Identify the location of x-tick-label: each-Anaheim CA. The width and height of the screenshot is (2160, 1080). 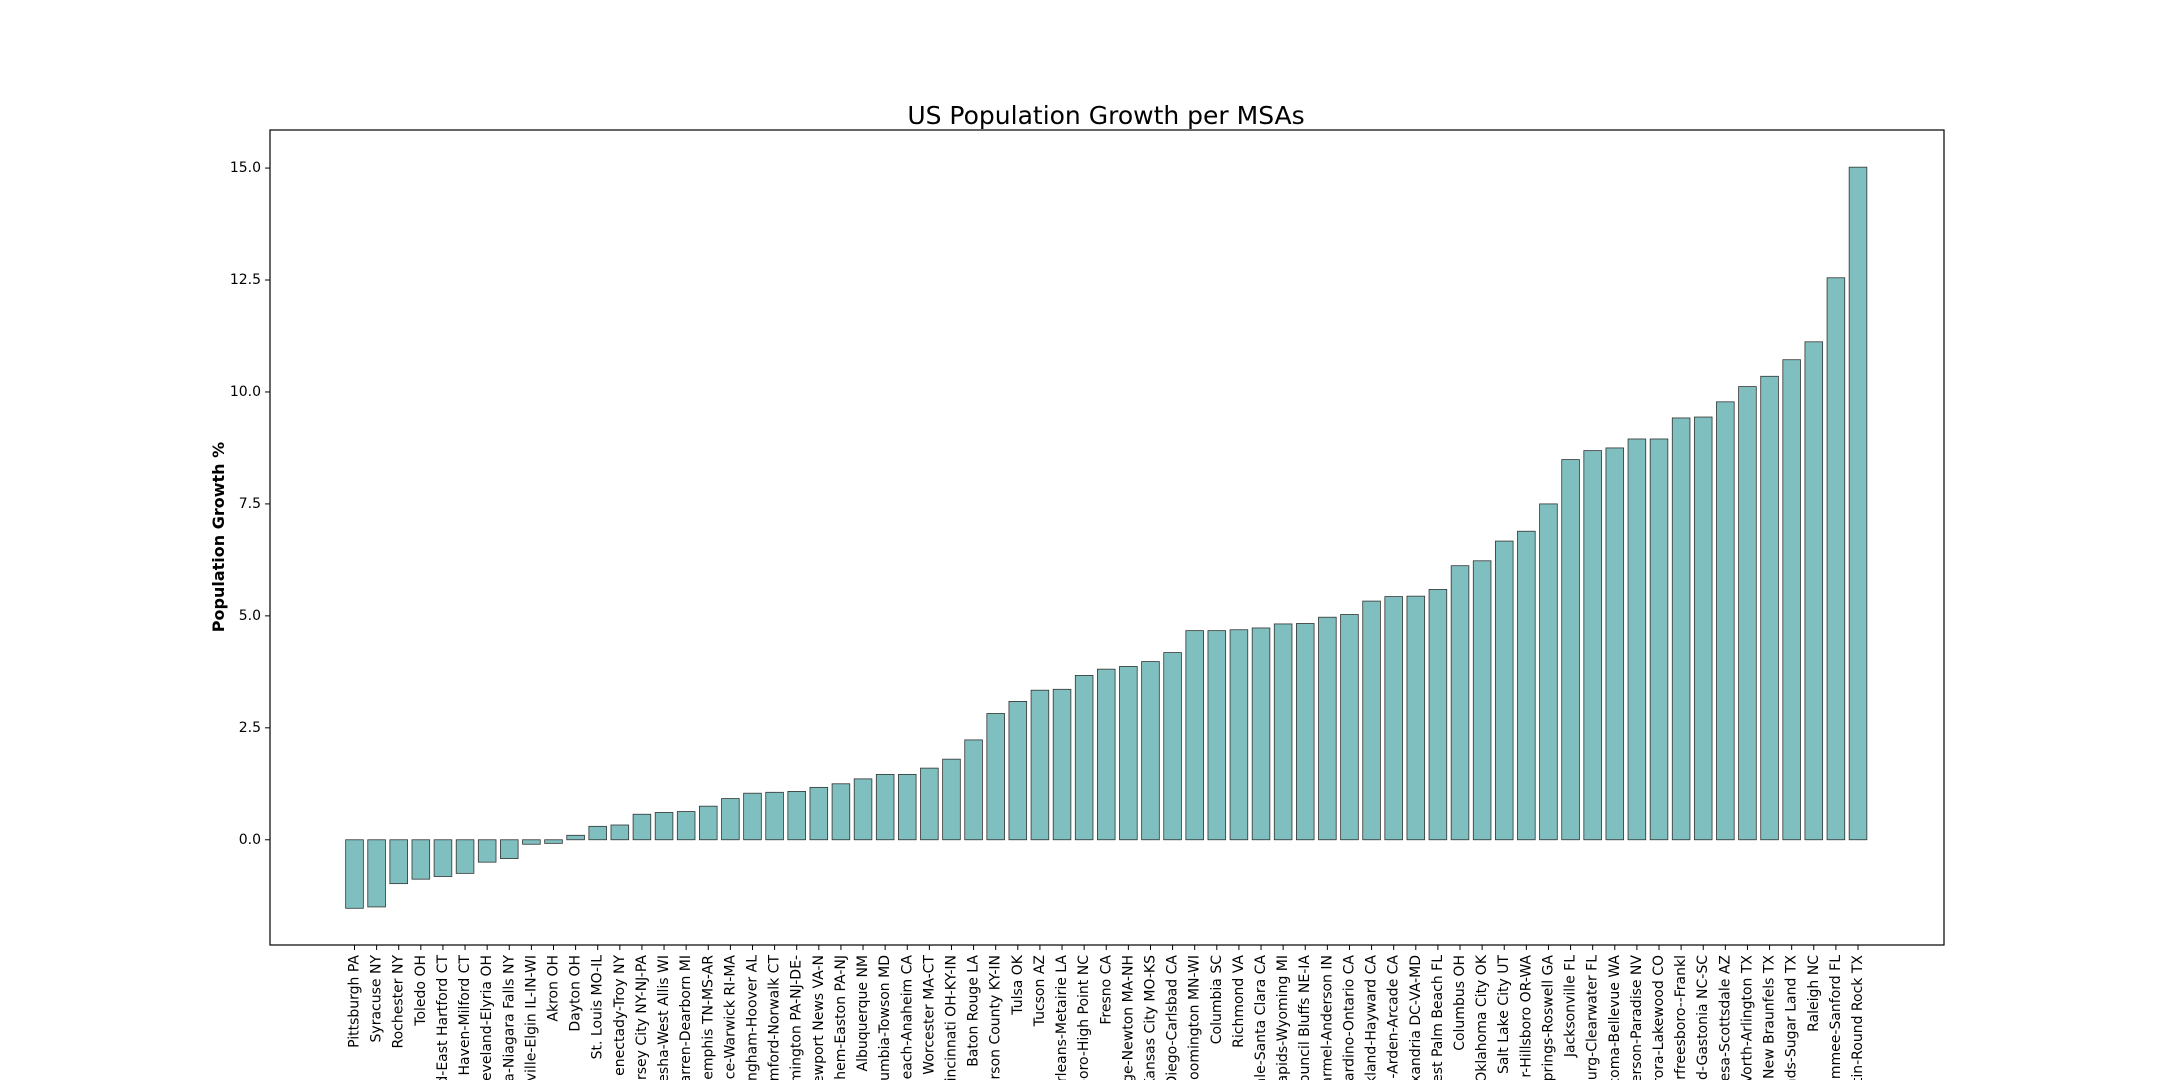
(907, 1017).